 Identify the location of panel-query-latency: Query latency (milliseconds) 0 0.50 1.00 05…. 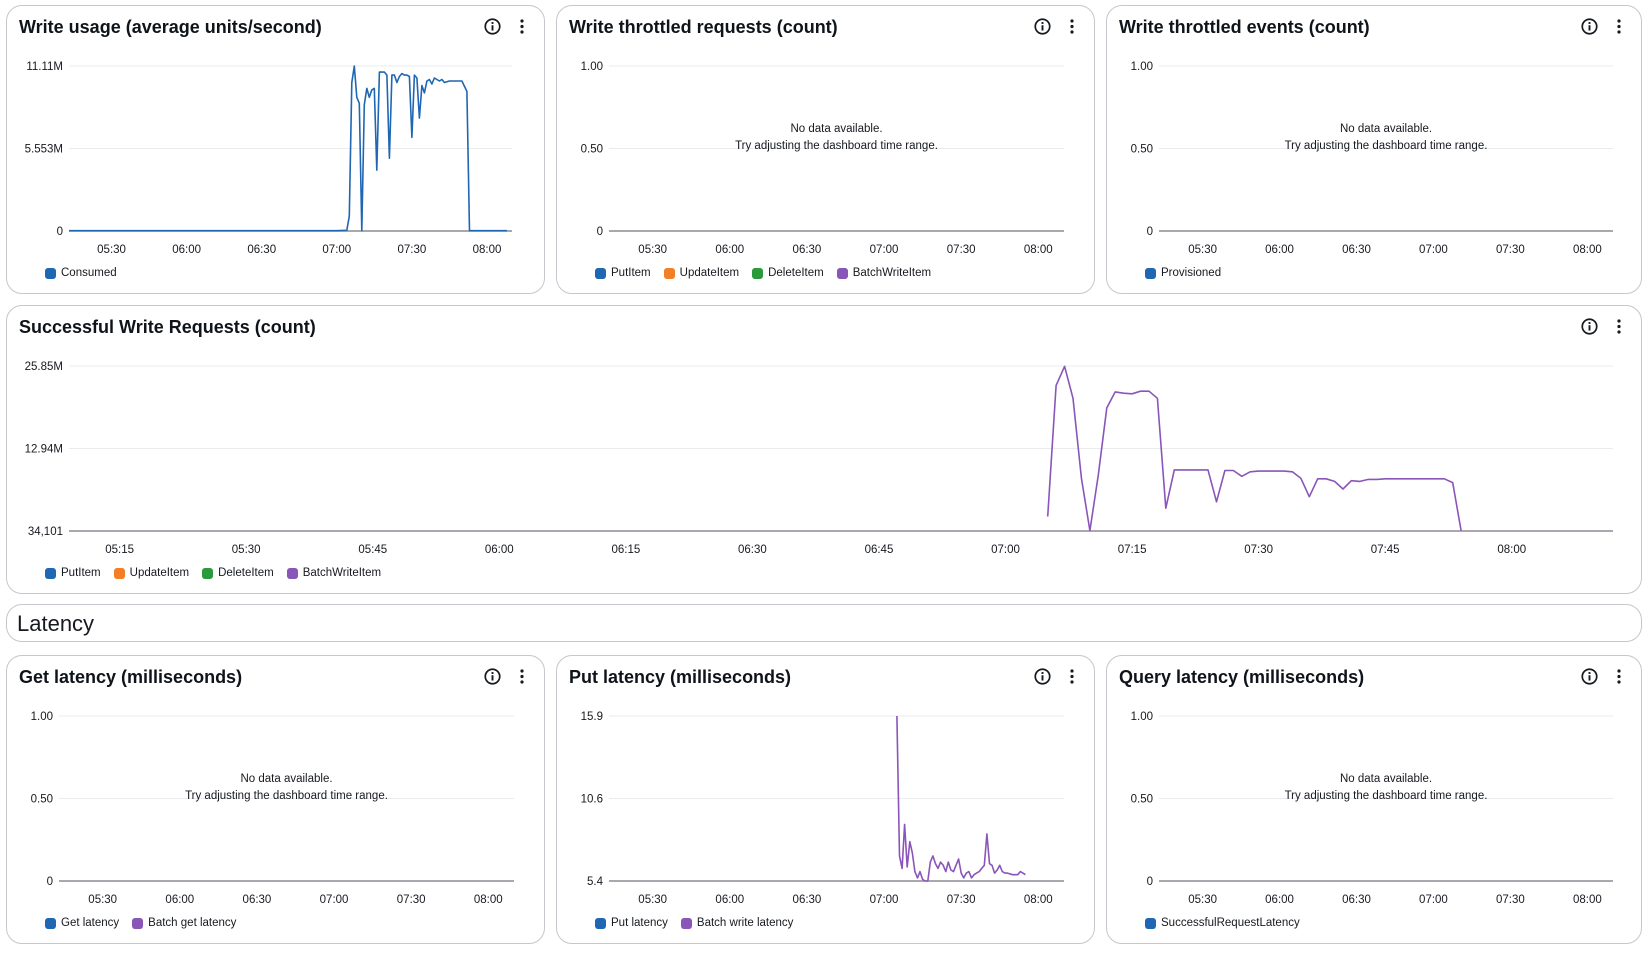
(1374, 799).